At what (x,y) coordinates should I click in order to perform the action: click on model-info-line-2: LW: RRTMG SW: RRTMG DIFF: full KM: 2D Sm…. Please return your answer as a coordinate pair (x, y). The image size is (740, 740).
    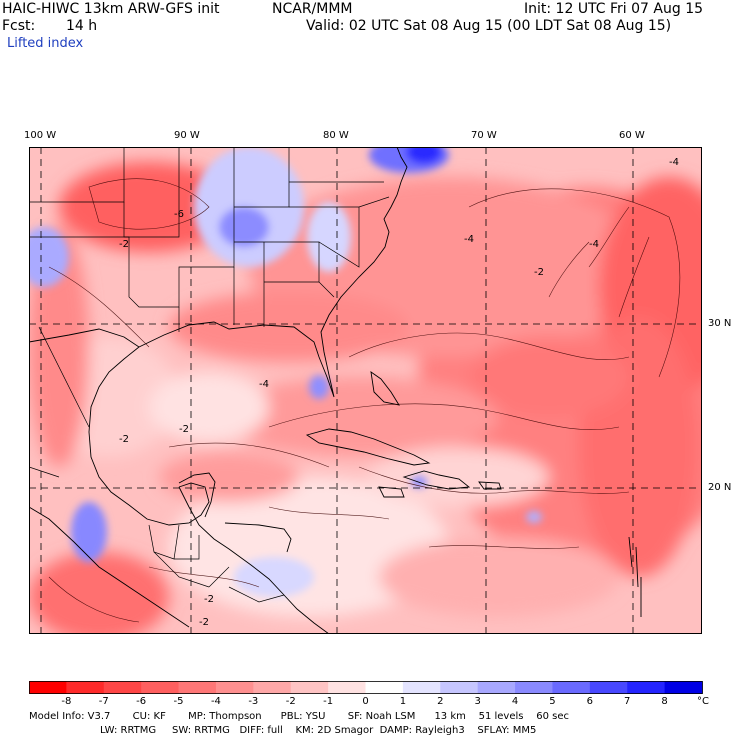
    Looking at the image, I should click on (318, 730).